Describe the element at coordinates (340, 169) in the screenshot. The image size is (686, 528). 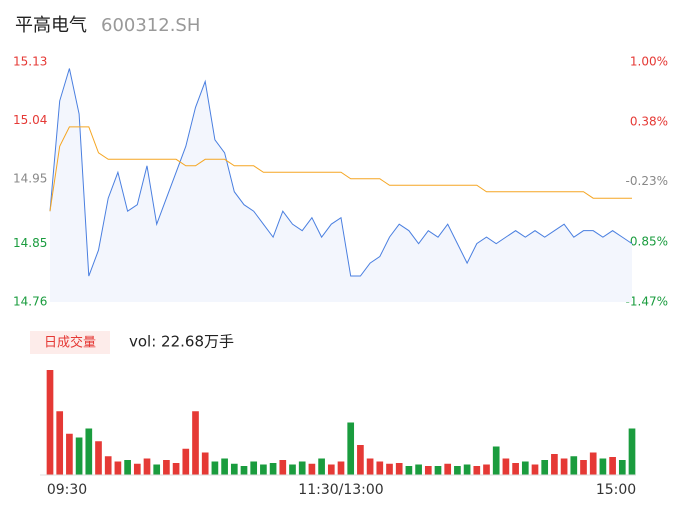
I see `average-line` at that location.